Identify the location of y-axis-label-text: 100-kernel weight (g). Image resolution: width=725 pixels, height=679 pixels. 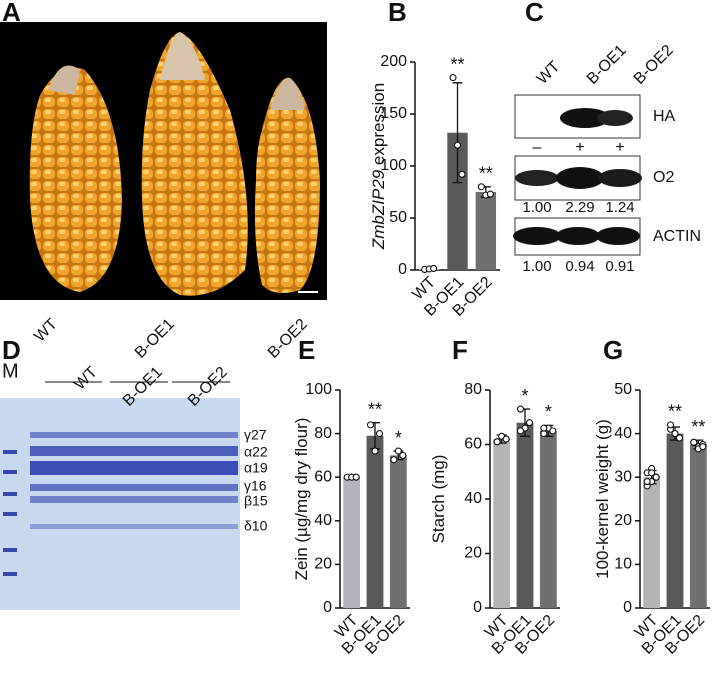
(602, 499).